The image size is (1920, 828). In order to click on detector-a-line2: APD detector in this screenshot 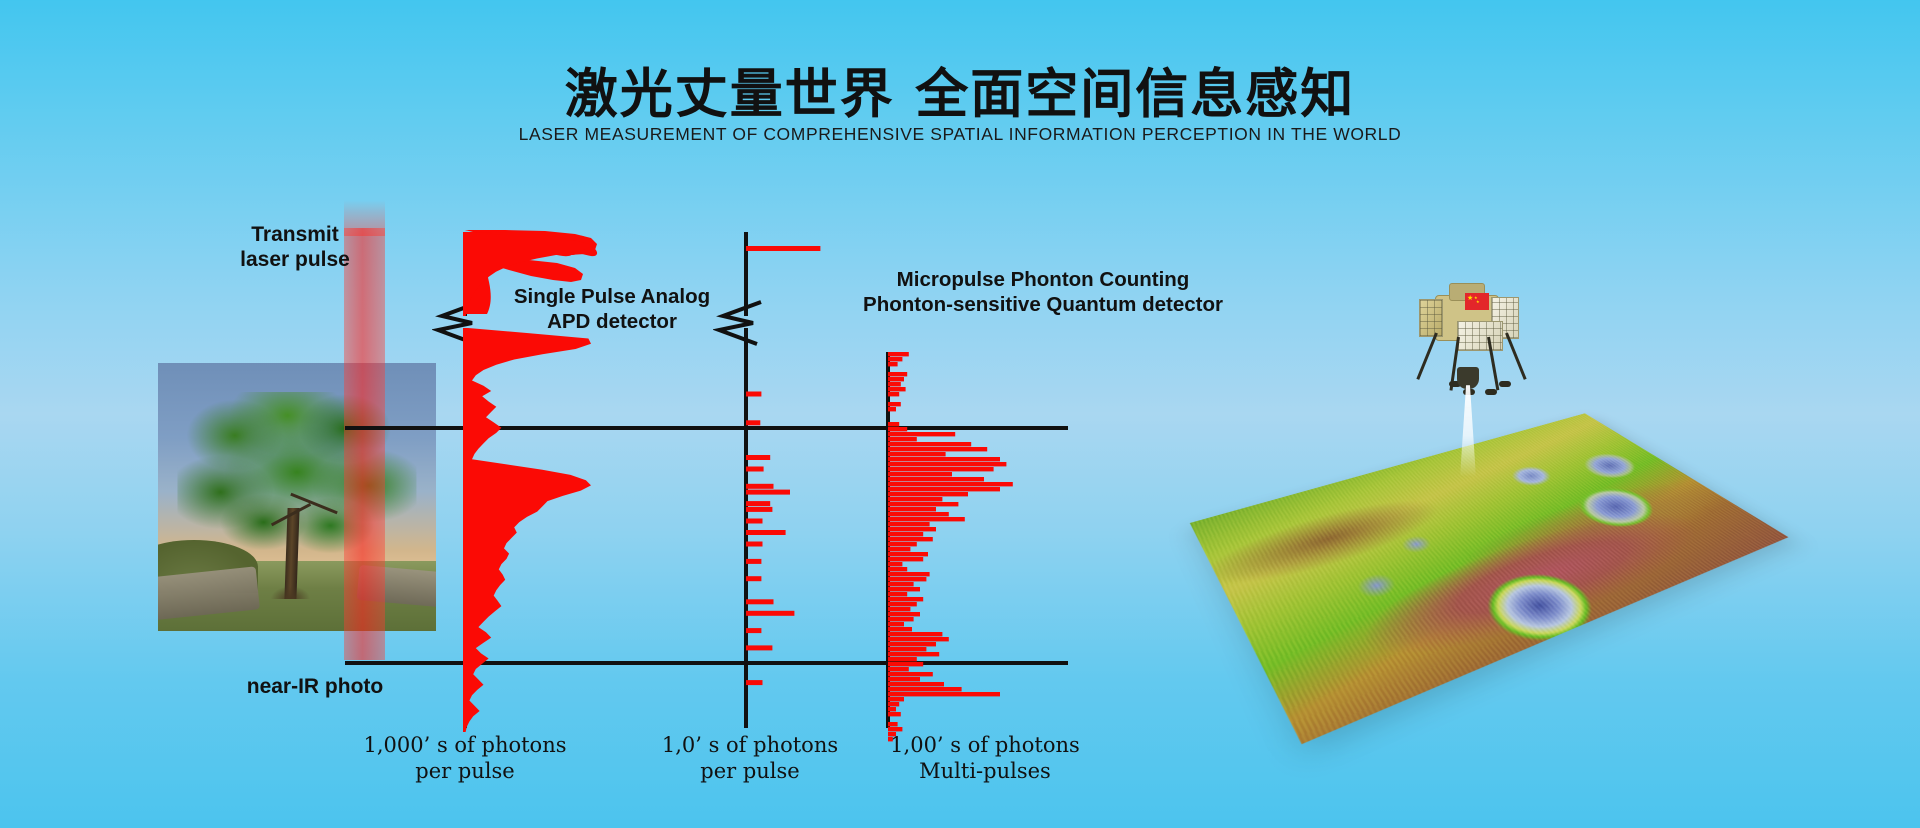, I will do `click(612, 321)`.